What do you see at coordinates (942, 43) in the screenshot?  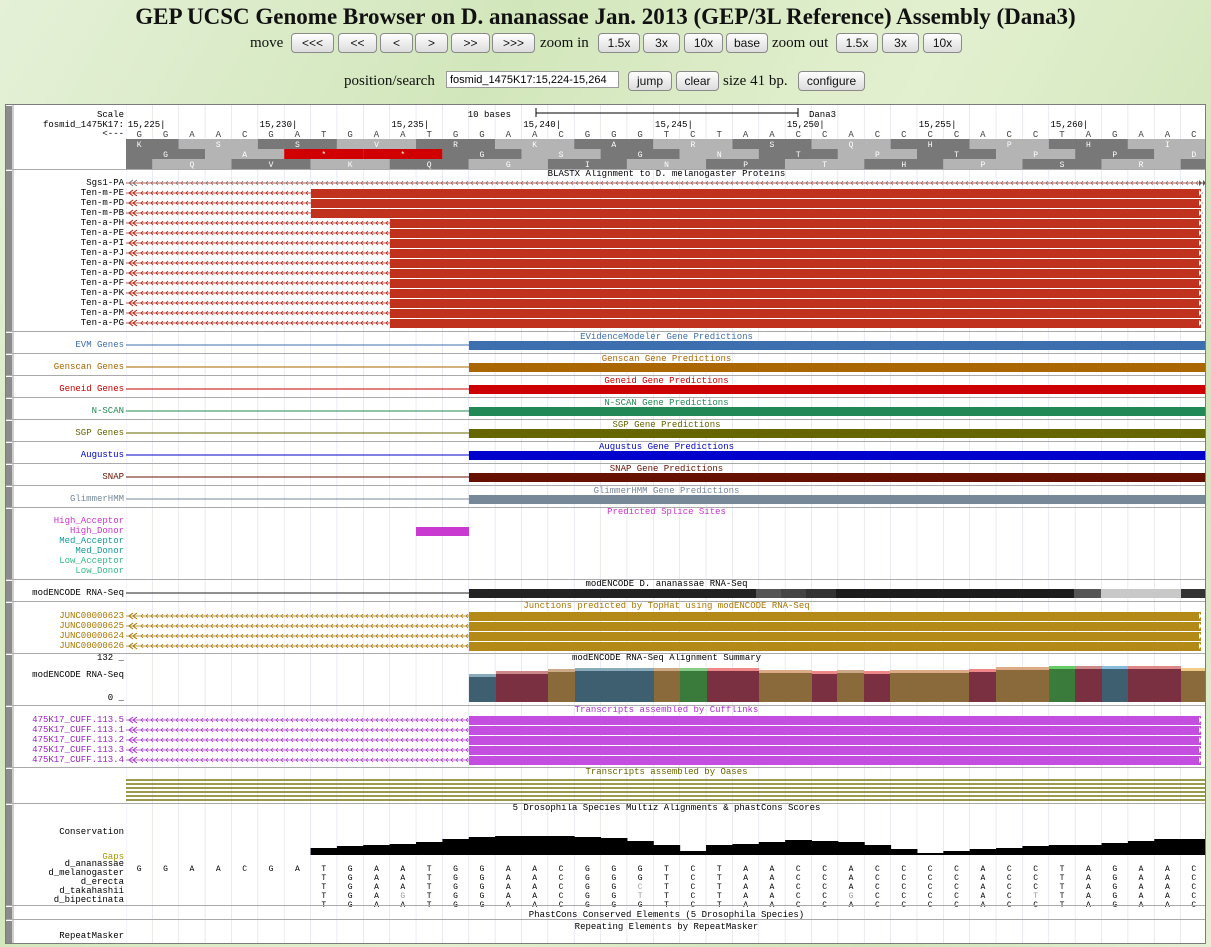 I see `zoom-out-10x-button: 10x` at bounding box center [942, 43].